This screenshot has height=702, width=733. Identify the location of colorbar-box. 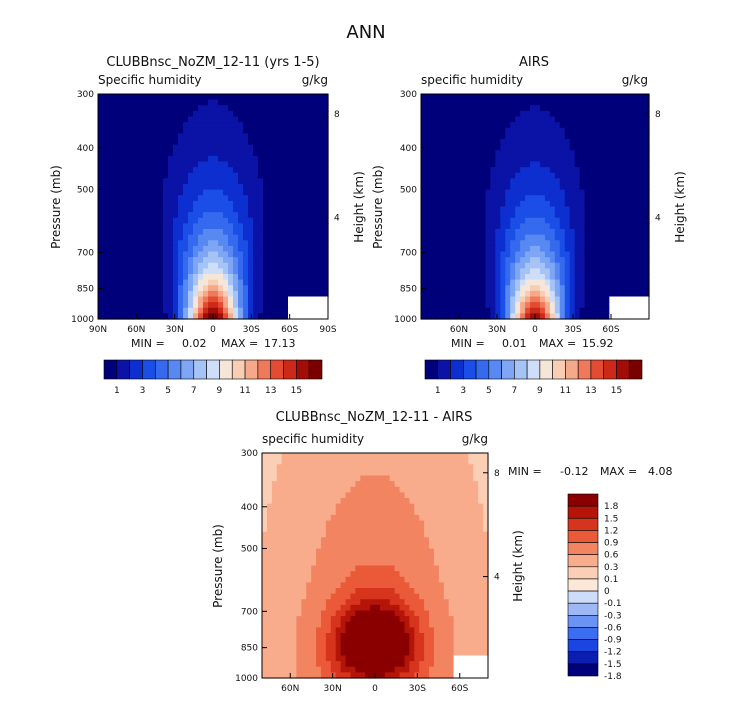
(187, 369).